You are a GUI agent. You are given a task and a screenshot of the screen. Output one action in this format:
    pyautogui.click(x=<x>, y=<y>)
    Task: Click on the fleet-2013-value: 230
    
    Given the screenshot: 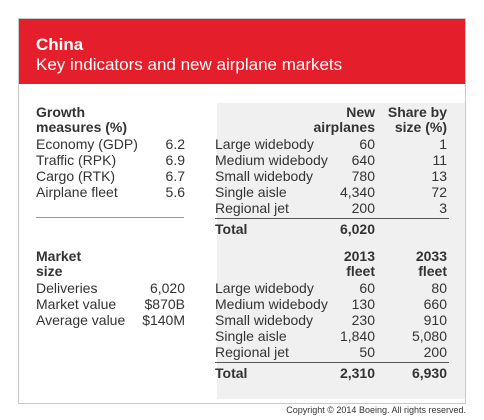 What is the action you would take?
    pyautogui.click(x=363, y=320)
    